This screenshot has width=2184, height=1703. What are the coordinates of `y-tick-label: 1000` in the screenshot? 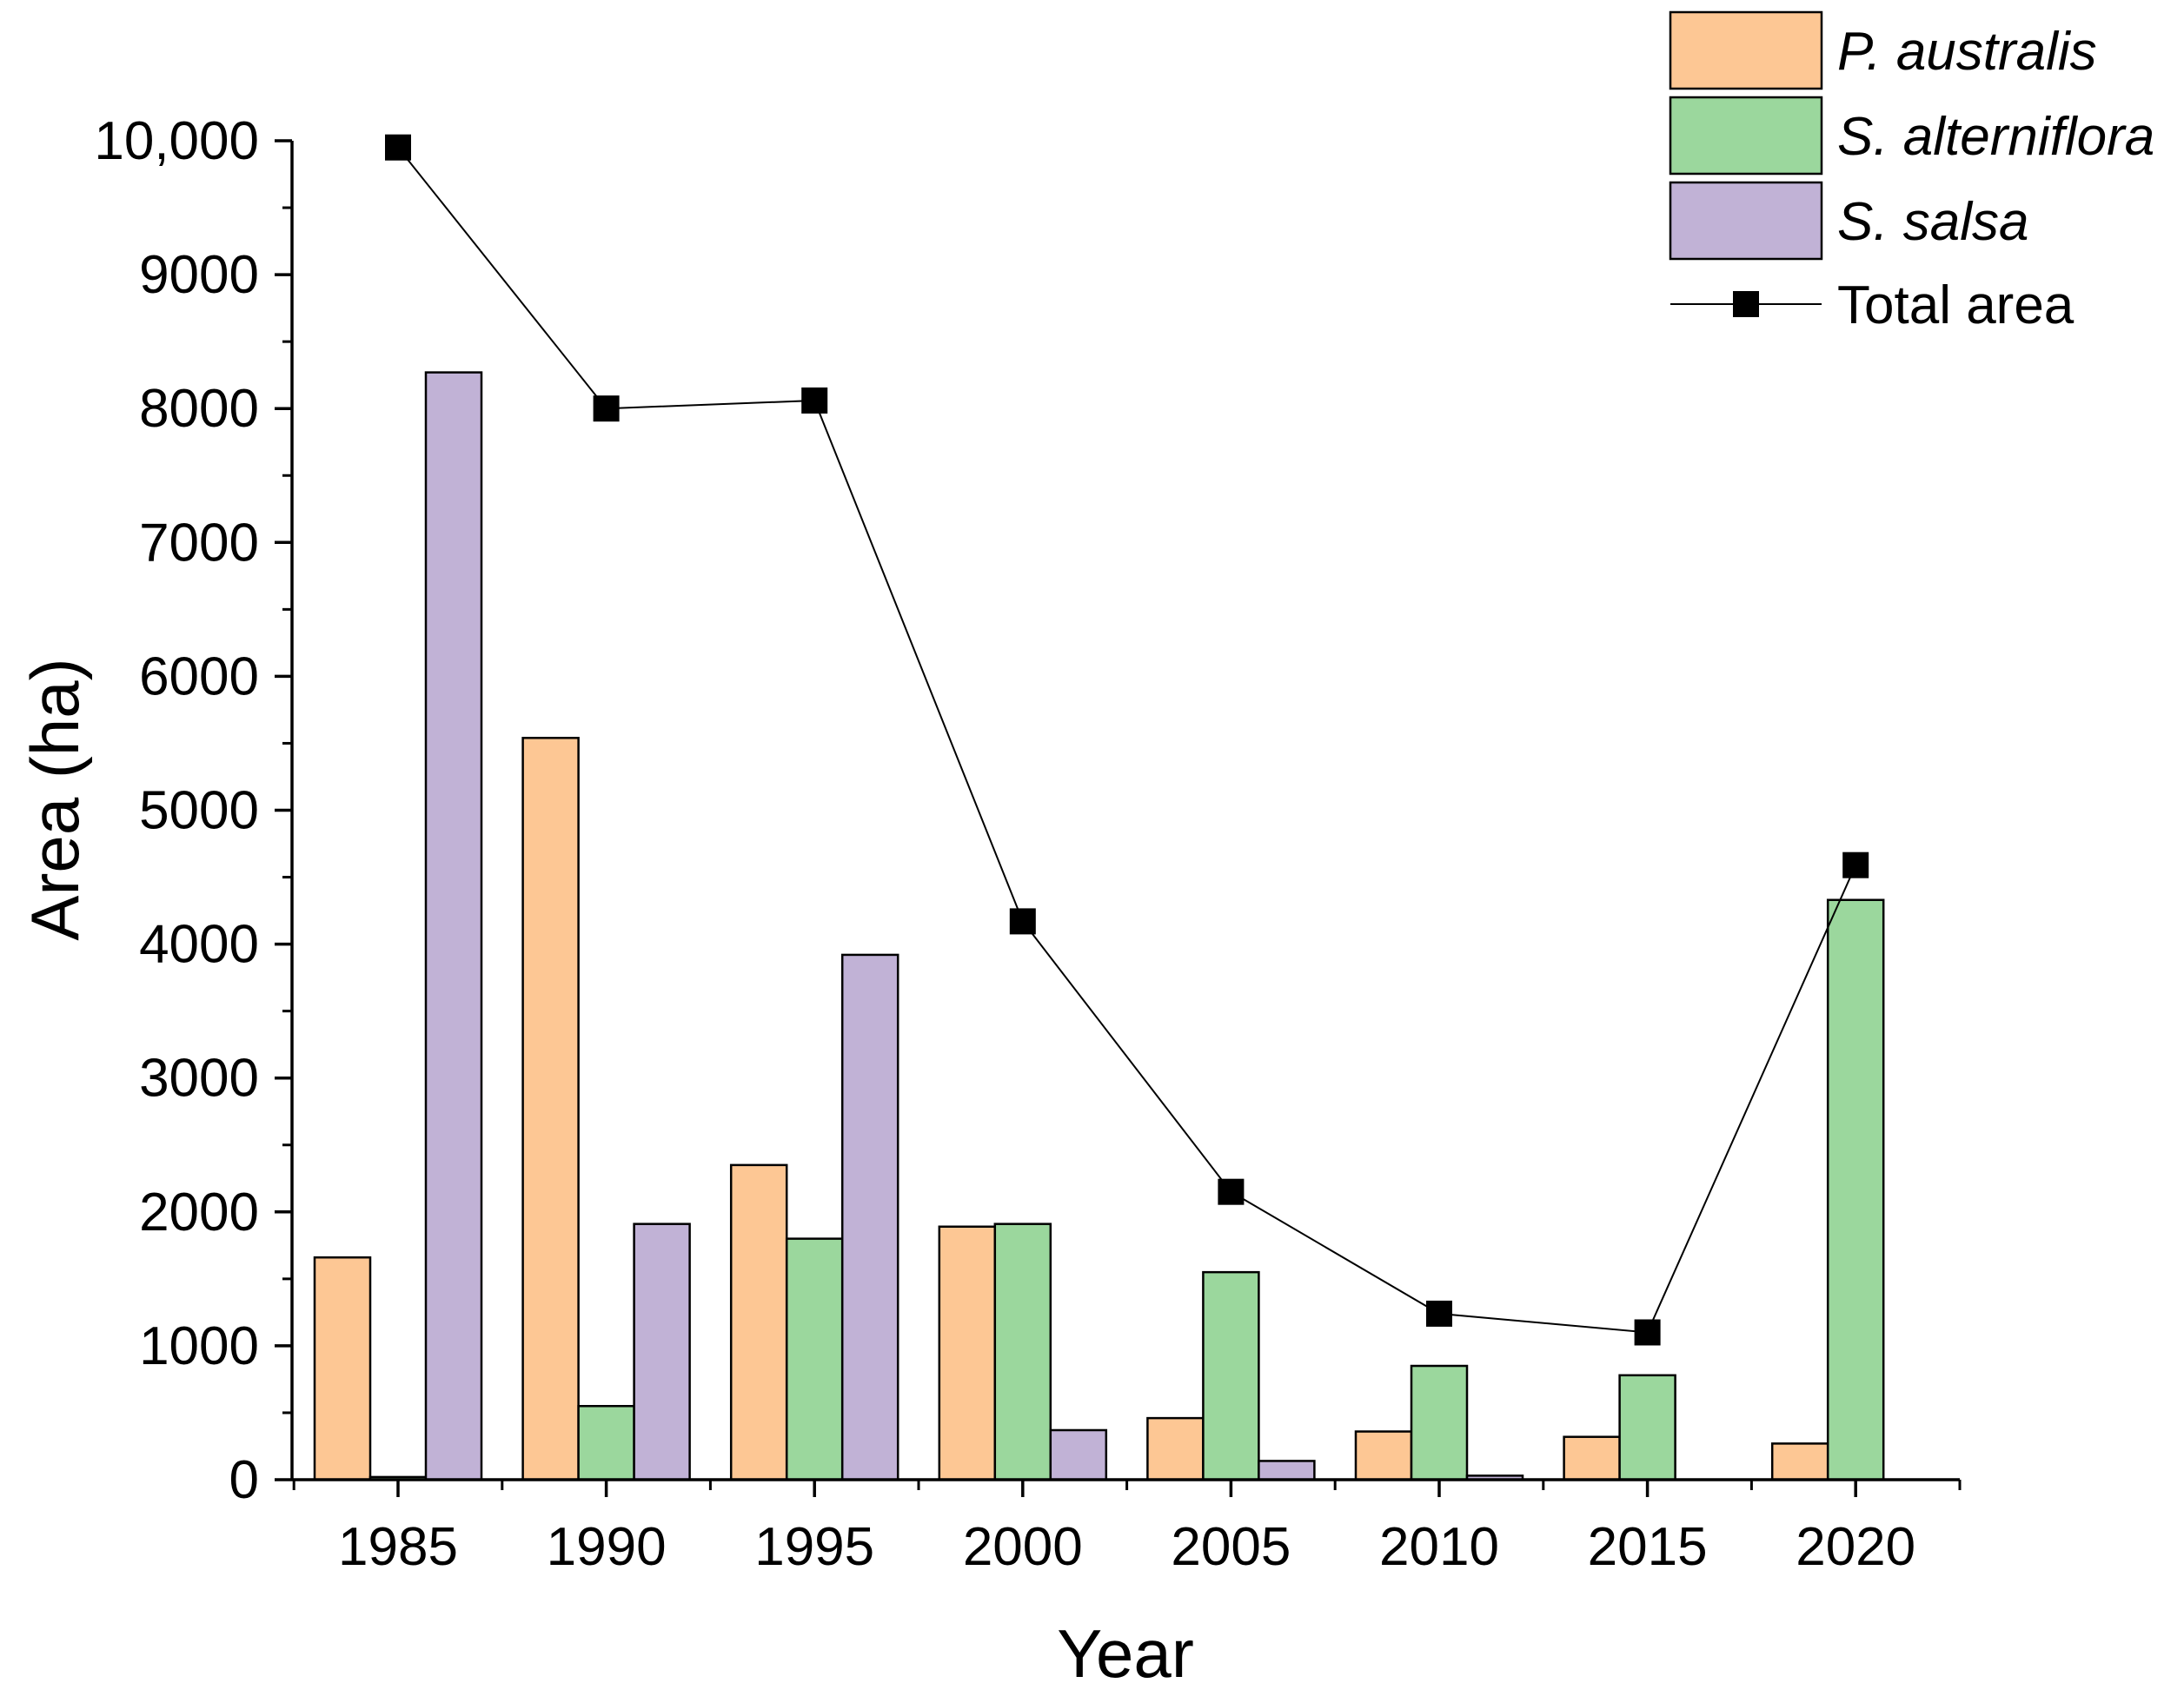 It's located at (199, 1346).